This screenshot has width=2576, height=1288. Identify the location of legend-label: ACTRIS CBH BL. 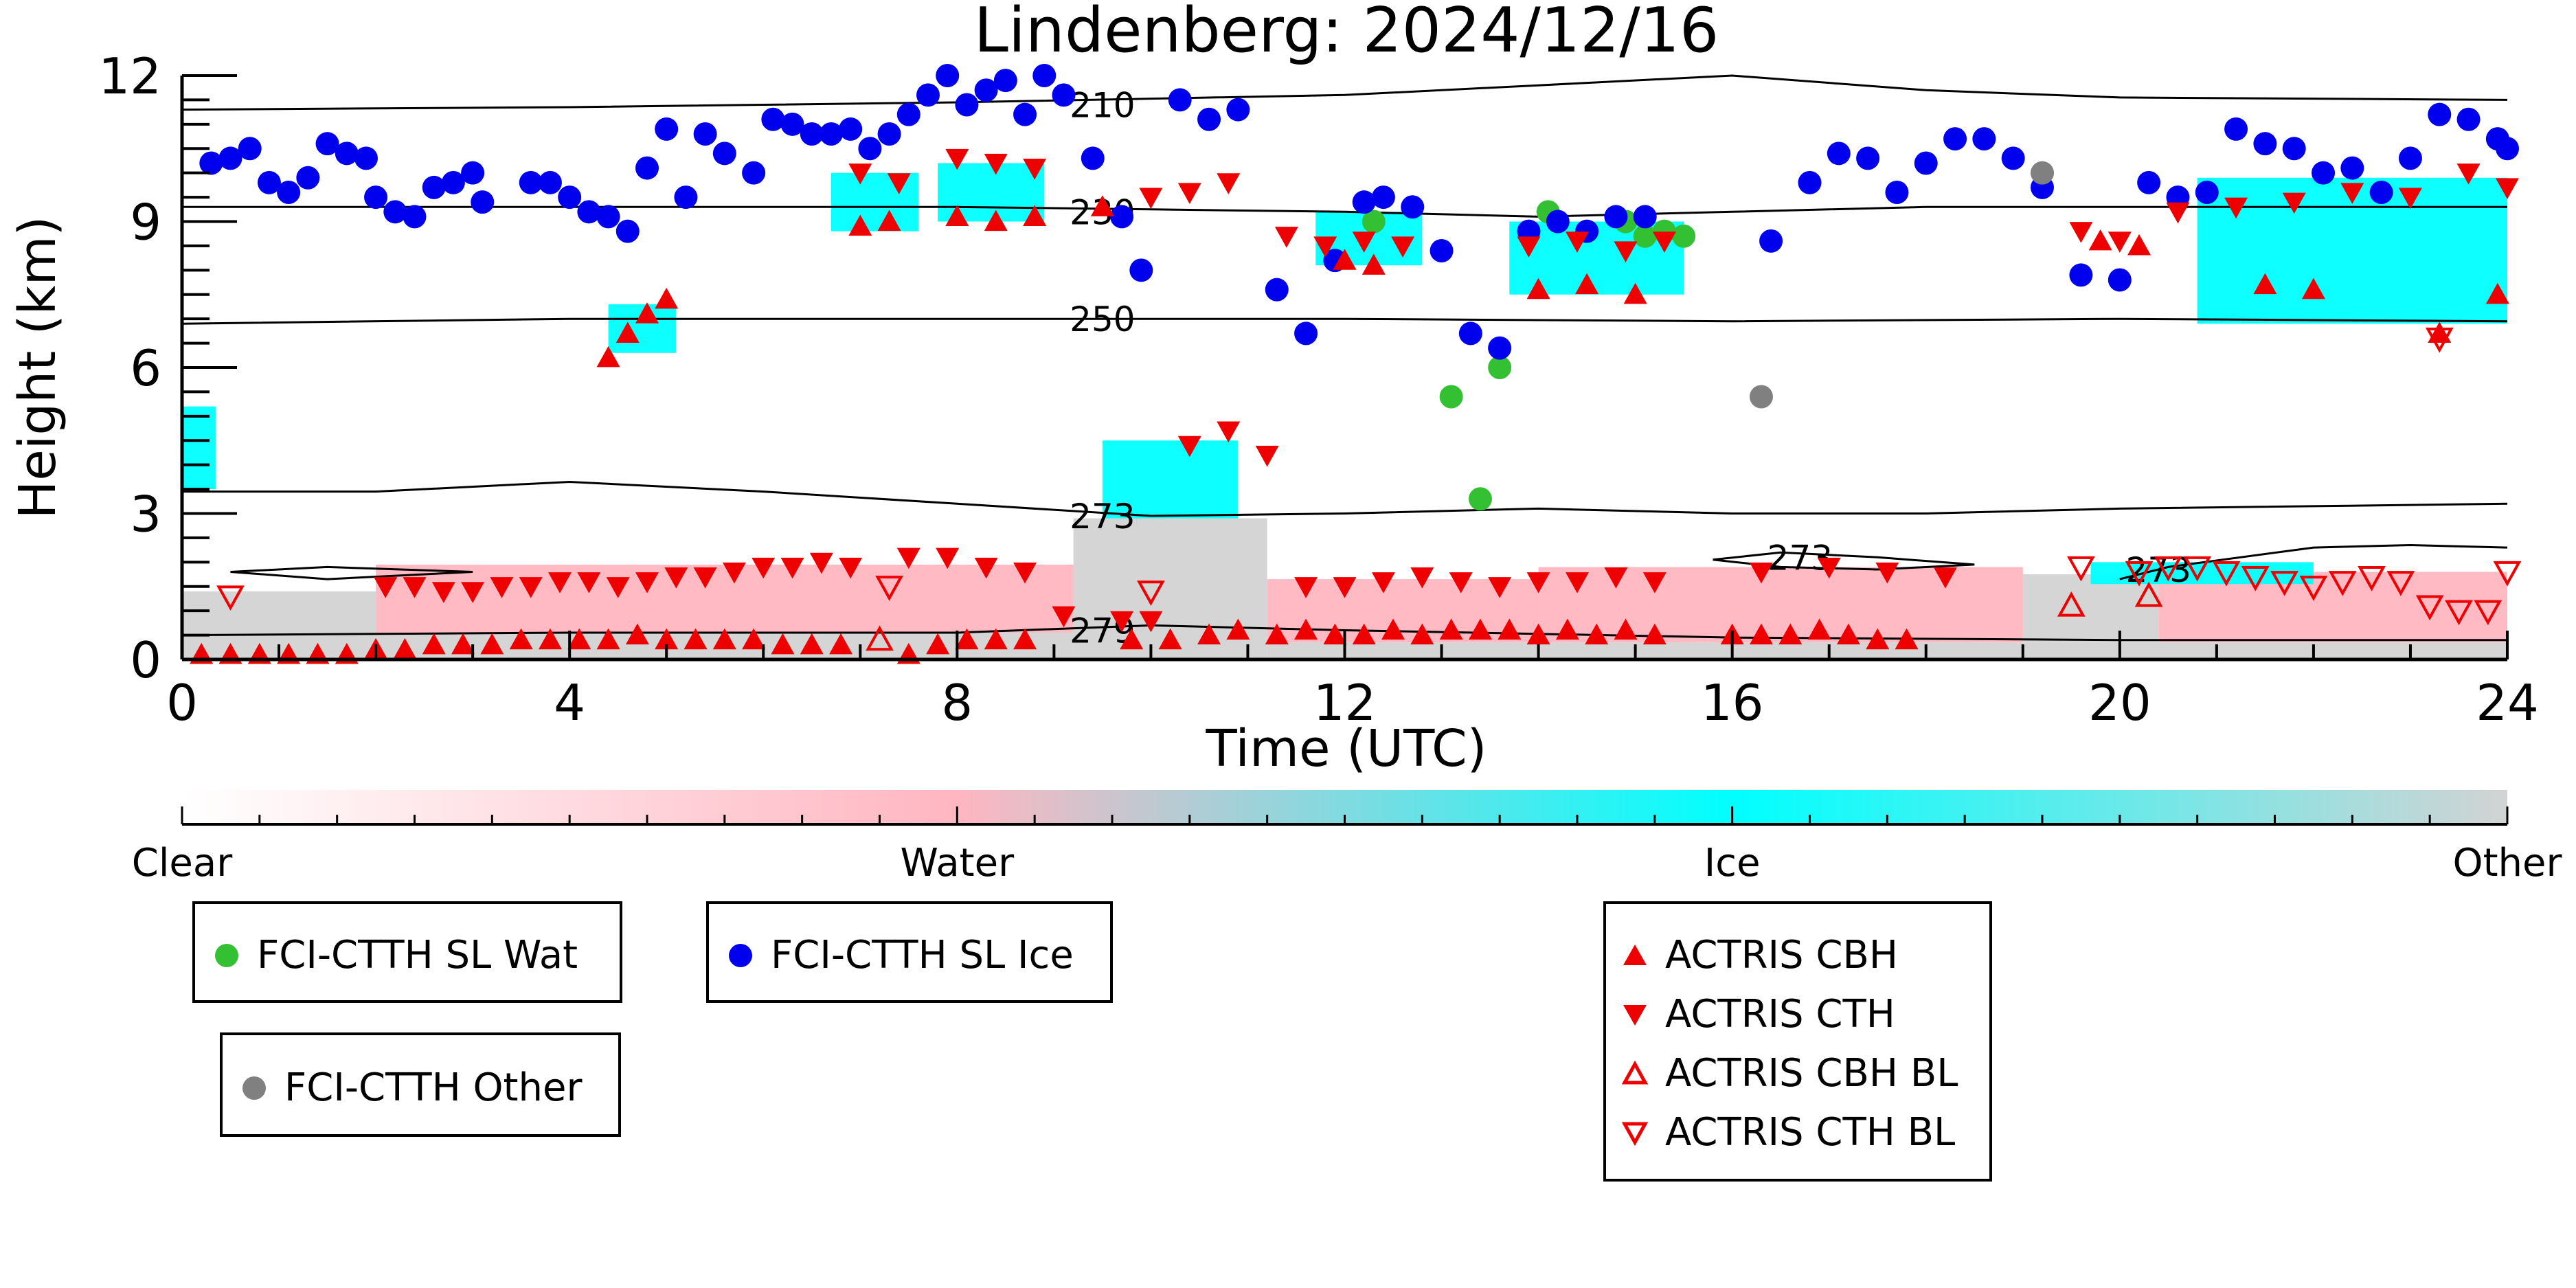
(1811, 1073).